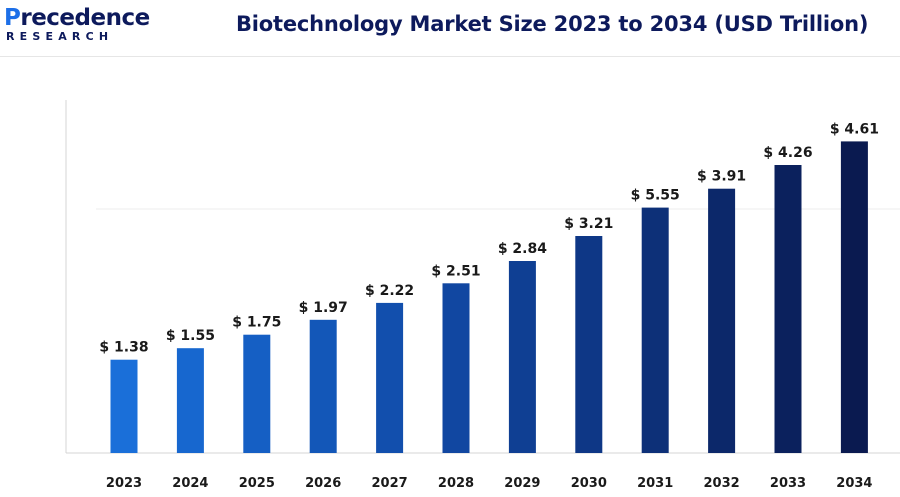  I want to click on bar-value-label-2031: $ 5.55, so click(655, 196).